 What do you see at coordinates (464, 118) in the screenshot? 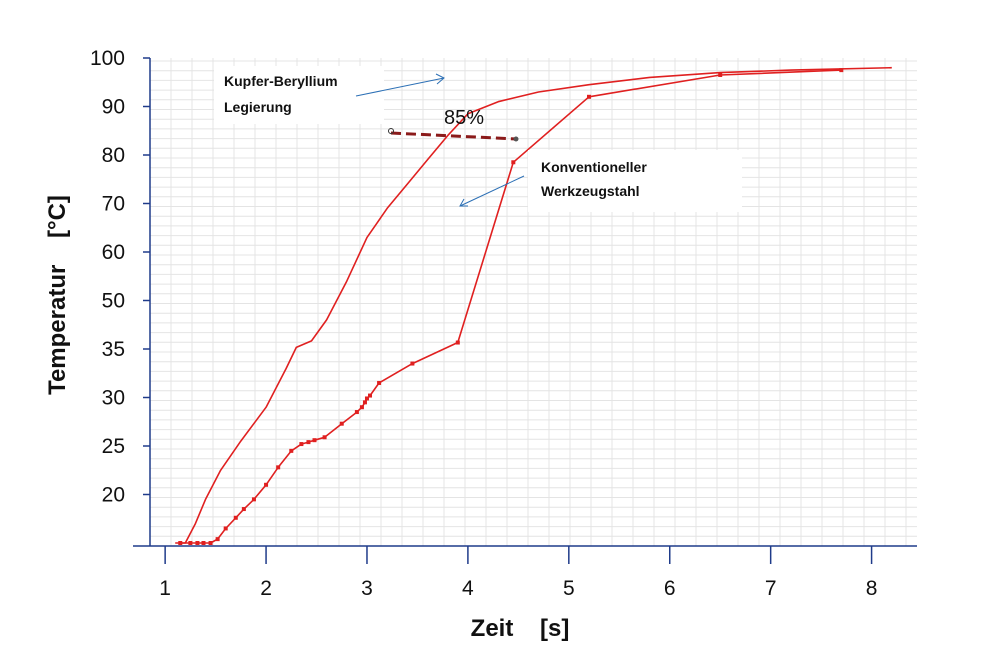
I see `85-percent-label: 85%` at bounding box center [464, 118].